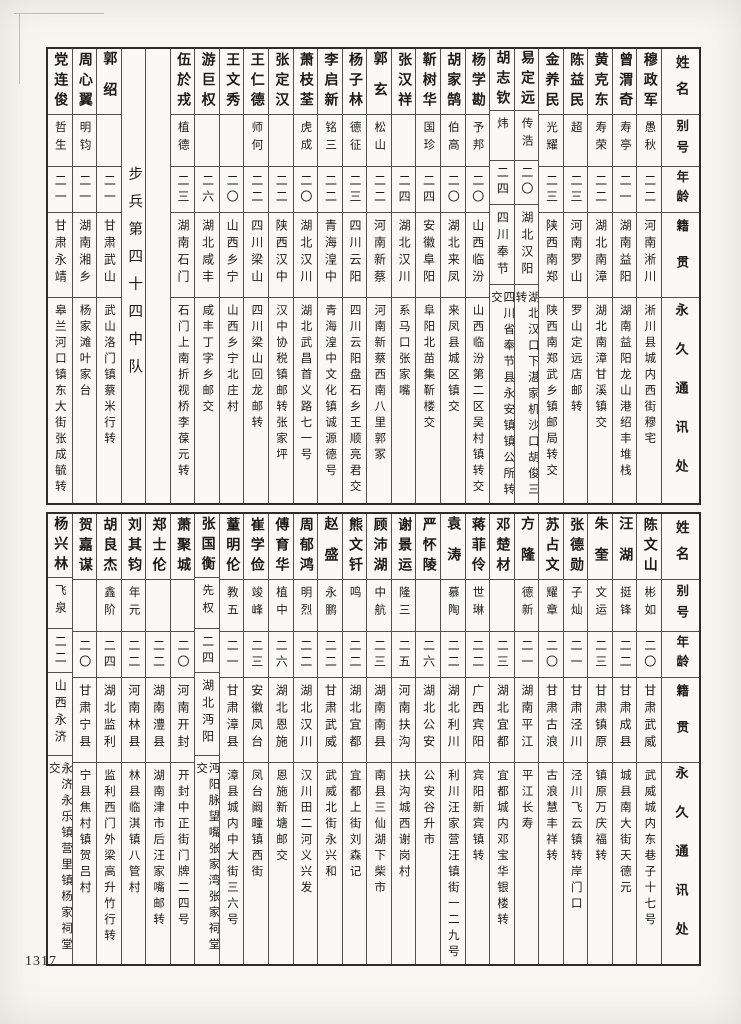  What do you see at coordinates (527, 394) in the screenshot?
I see `address-cell: 湖北汉口下湛家机沙口胡俊三转` at bounding box center [527, 394].